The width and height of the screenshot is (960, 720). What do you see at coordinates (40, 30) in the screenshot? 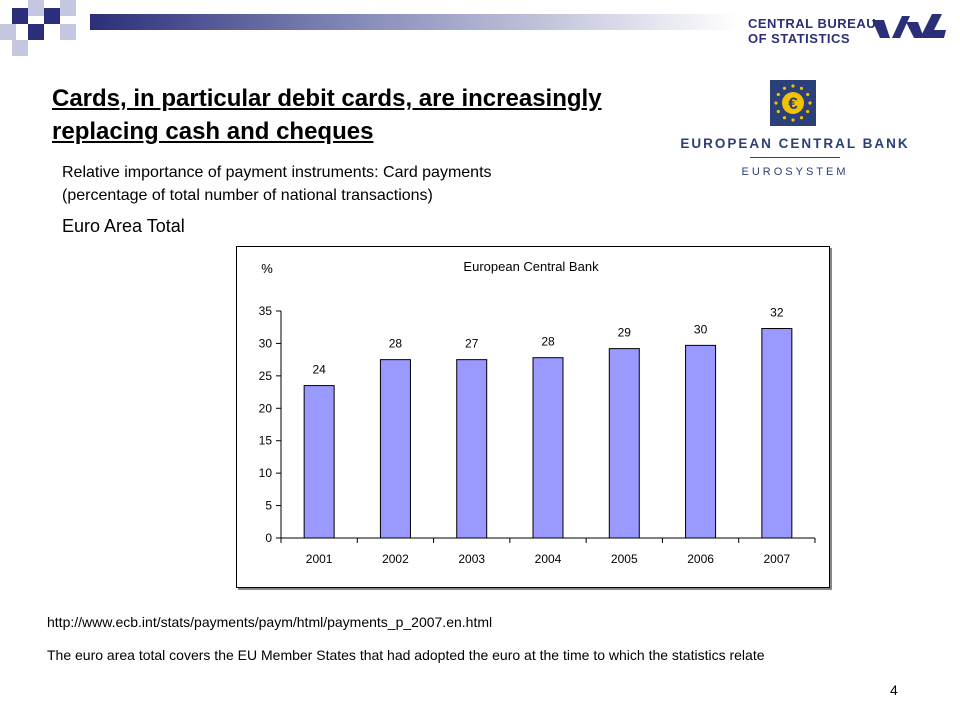
I see `corner-decoration` at bounding box center [40, 30].